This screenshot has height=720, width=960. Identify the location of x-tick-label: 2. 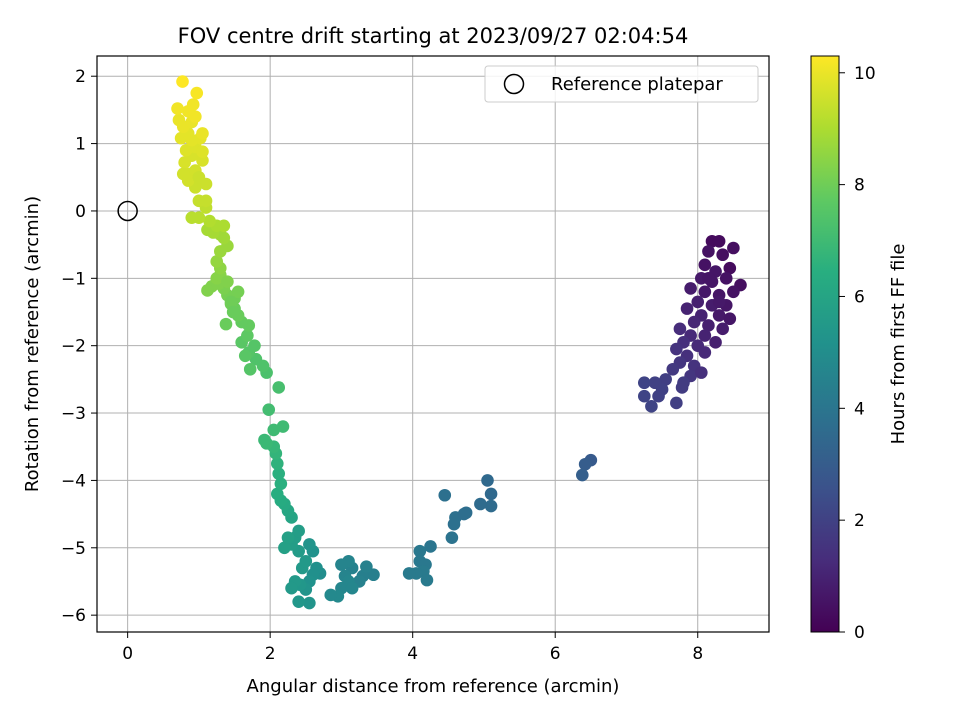
(270, 654).